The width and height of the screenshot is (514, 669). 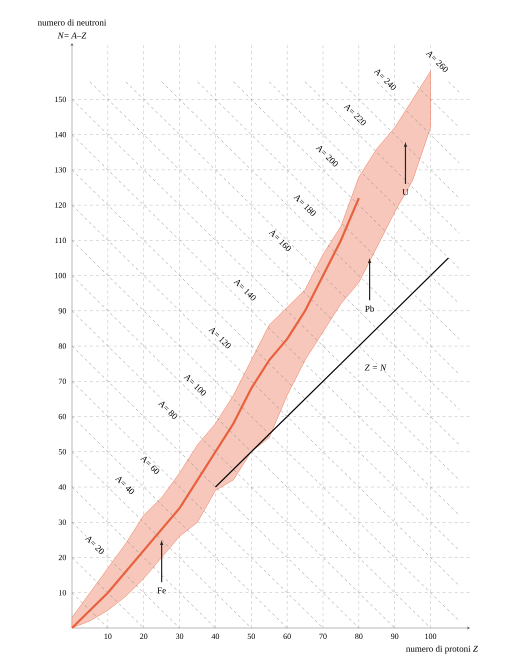 I want to click on annotation: Z = N, so click(x=375, y=367).